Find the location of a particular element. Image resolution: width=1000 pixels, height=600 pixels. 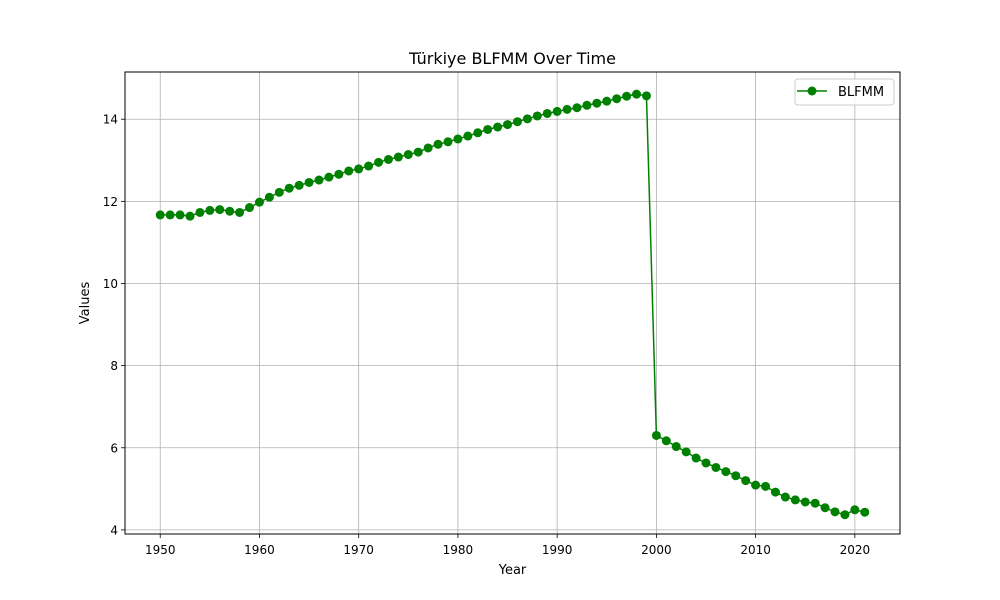

legend-label-blfmm: BLFMM is located at coordinates (861, 92).